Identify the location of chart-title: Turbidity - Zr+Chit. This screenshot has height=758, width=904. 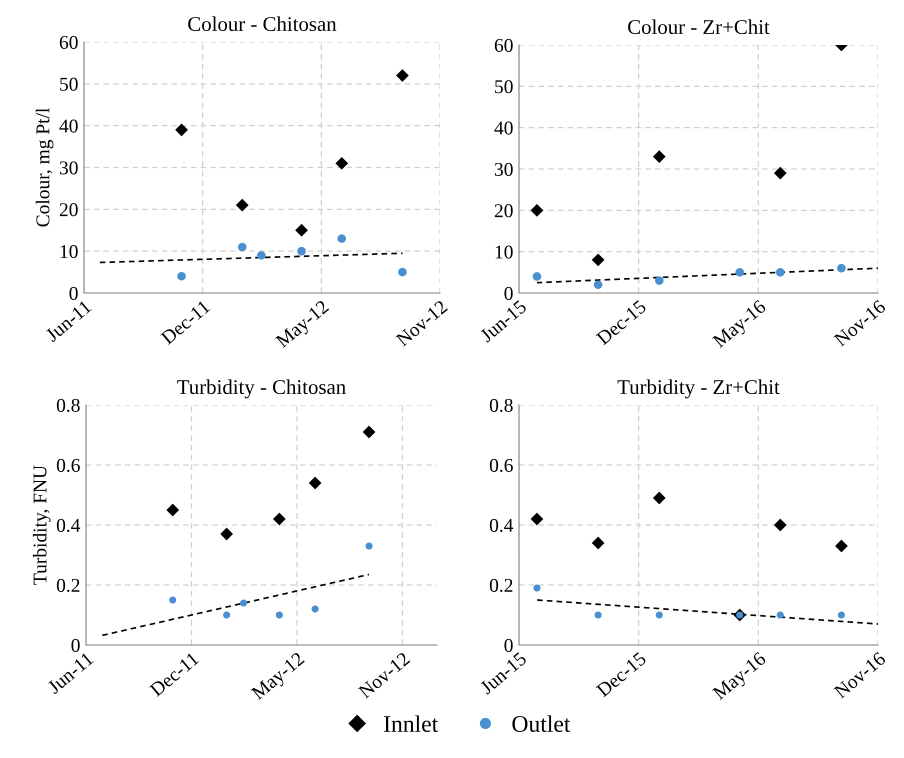
(699, 388).